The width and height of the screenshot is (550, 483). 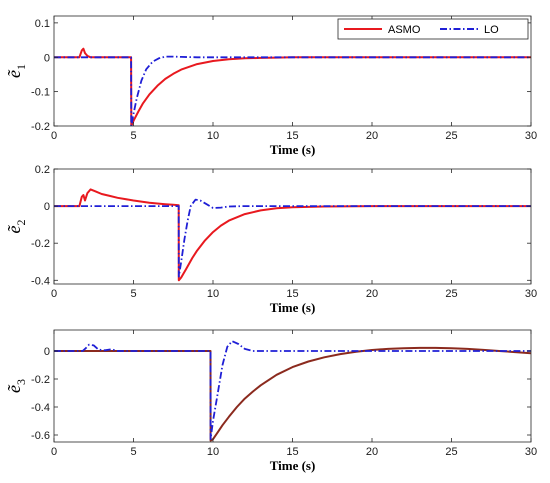 I want to click on y-axis-title: ẽ1, so click(x=16, y=71).